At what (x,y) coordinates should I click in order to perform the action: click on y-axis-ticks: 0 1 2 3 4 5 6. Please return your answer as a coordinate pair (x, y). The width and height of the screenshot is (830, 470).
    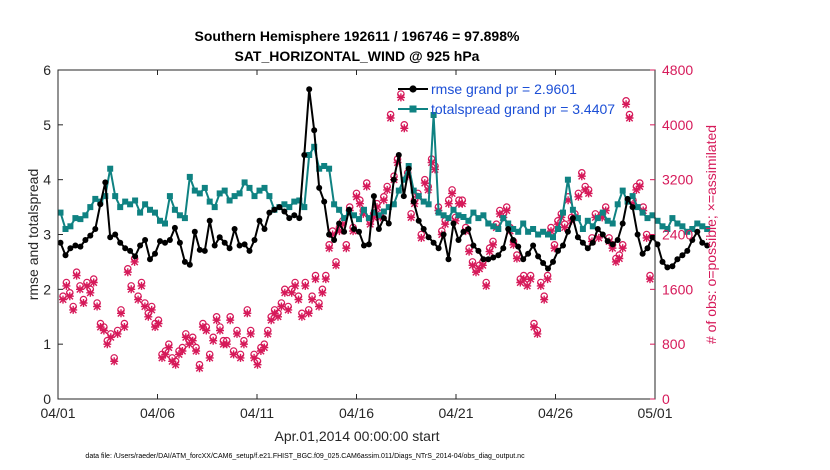
    Looking at the image, I should click on (53, 234).